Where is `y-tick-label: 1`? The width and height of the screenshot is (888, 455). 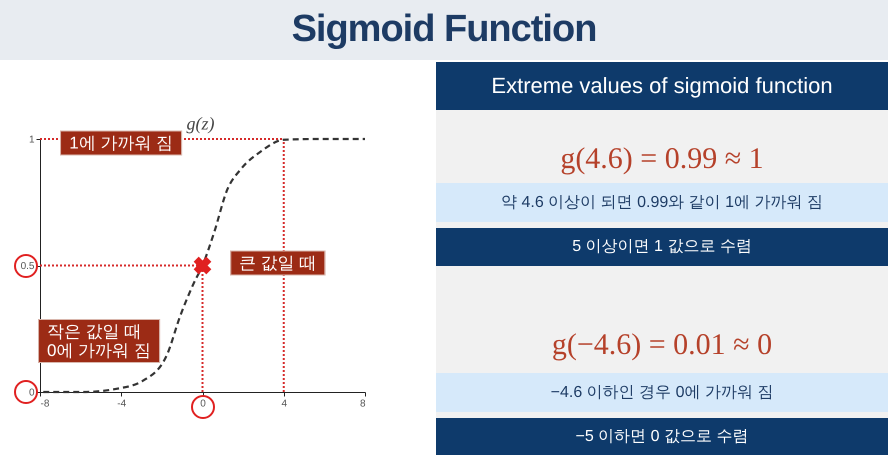 y-tick-label: 1 is located at coordinates (31, 140).